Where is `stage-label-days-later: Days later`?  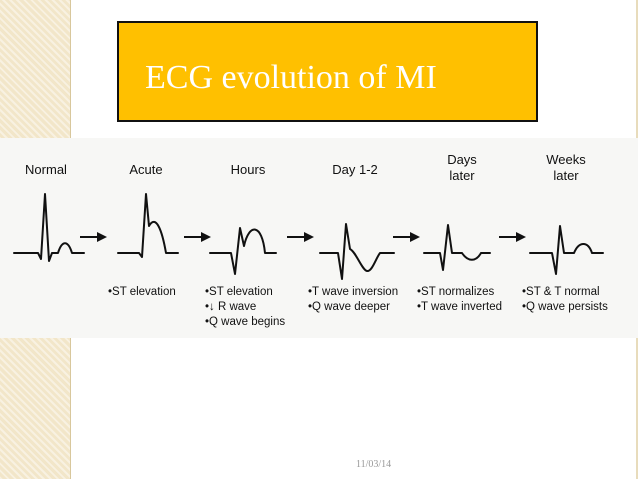 stage-label-days-later: Days later is located at coordinates (462, 167).